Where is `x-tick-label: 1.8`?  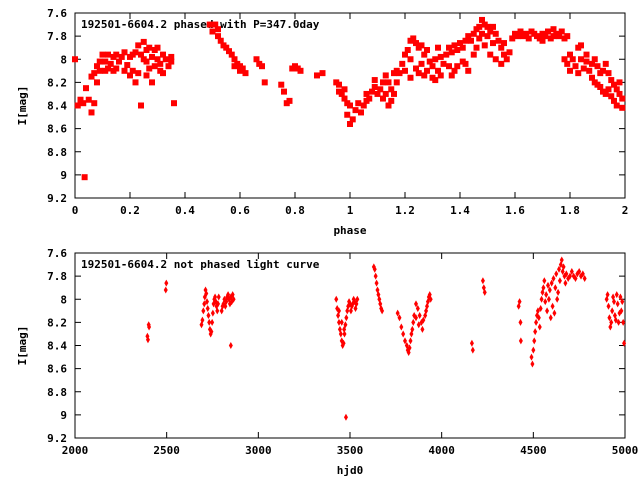
x-tick-label: 1.8 is located at coordinates (570, 210).